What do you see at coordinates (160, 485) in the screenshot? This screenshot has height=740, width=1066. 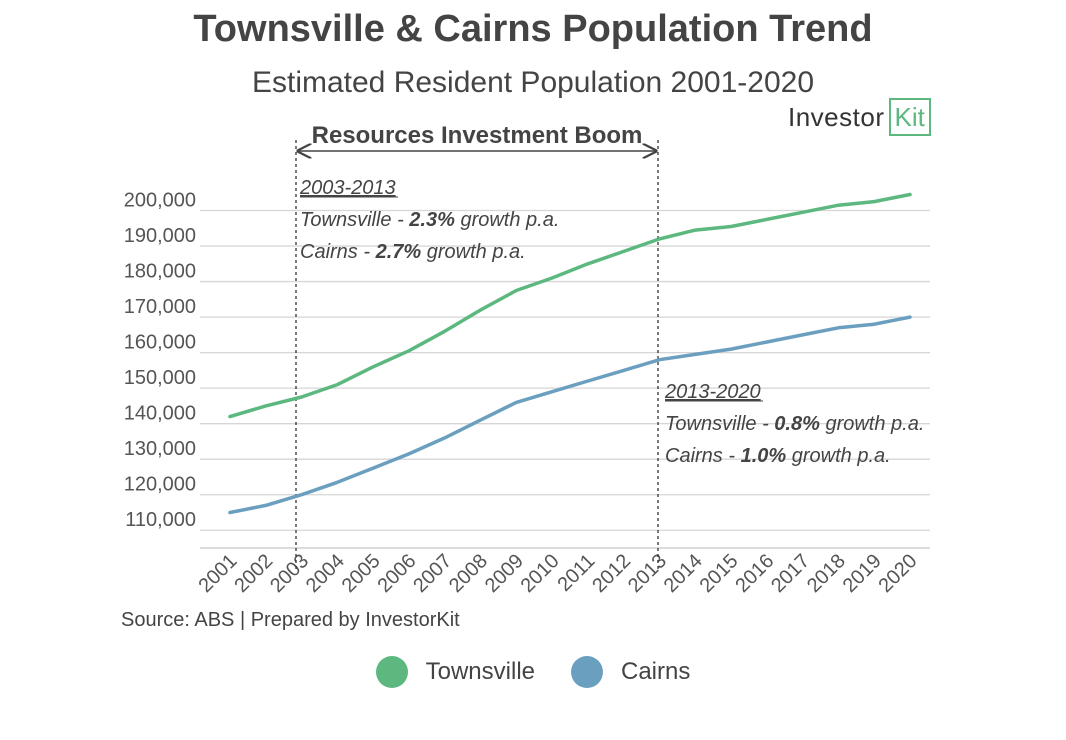 I see `y-tick-label: 120,000` at bounding box center [160, 485].